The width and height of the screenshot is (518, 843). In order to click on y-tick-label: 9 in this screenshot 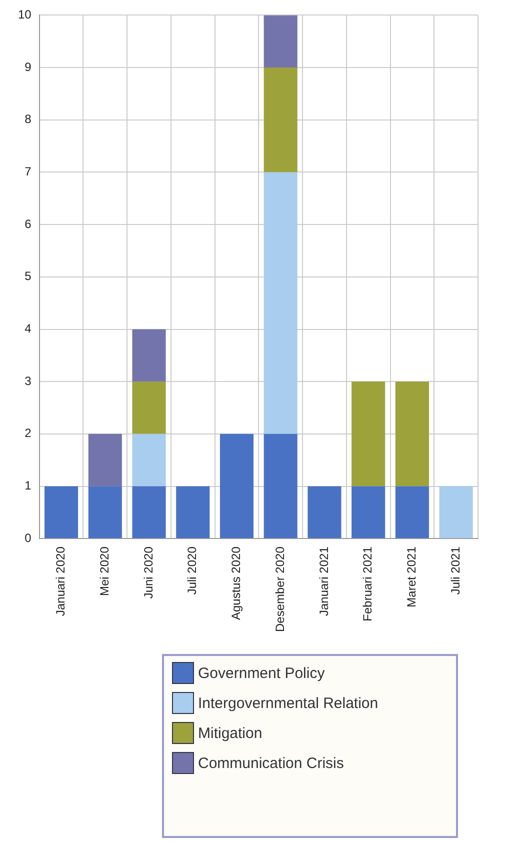, I will do `click(28, 67)`.